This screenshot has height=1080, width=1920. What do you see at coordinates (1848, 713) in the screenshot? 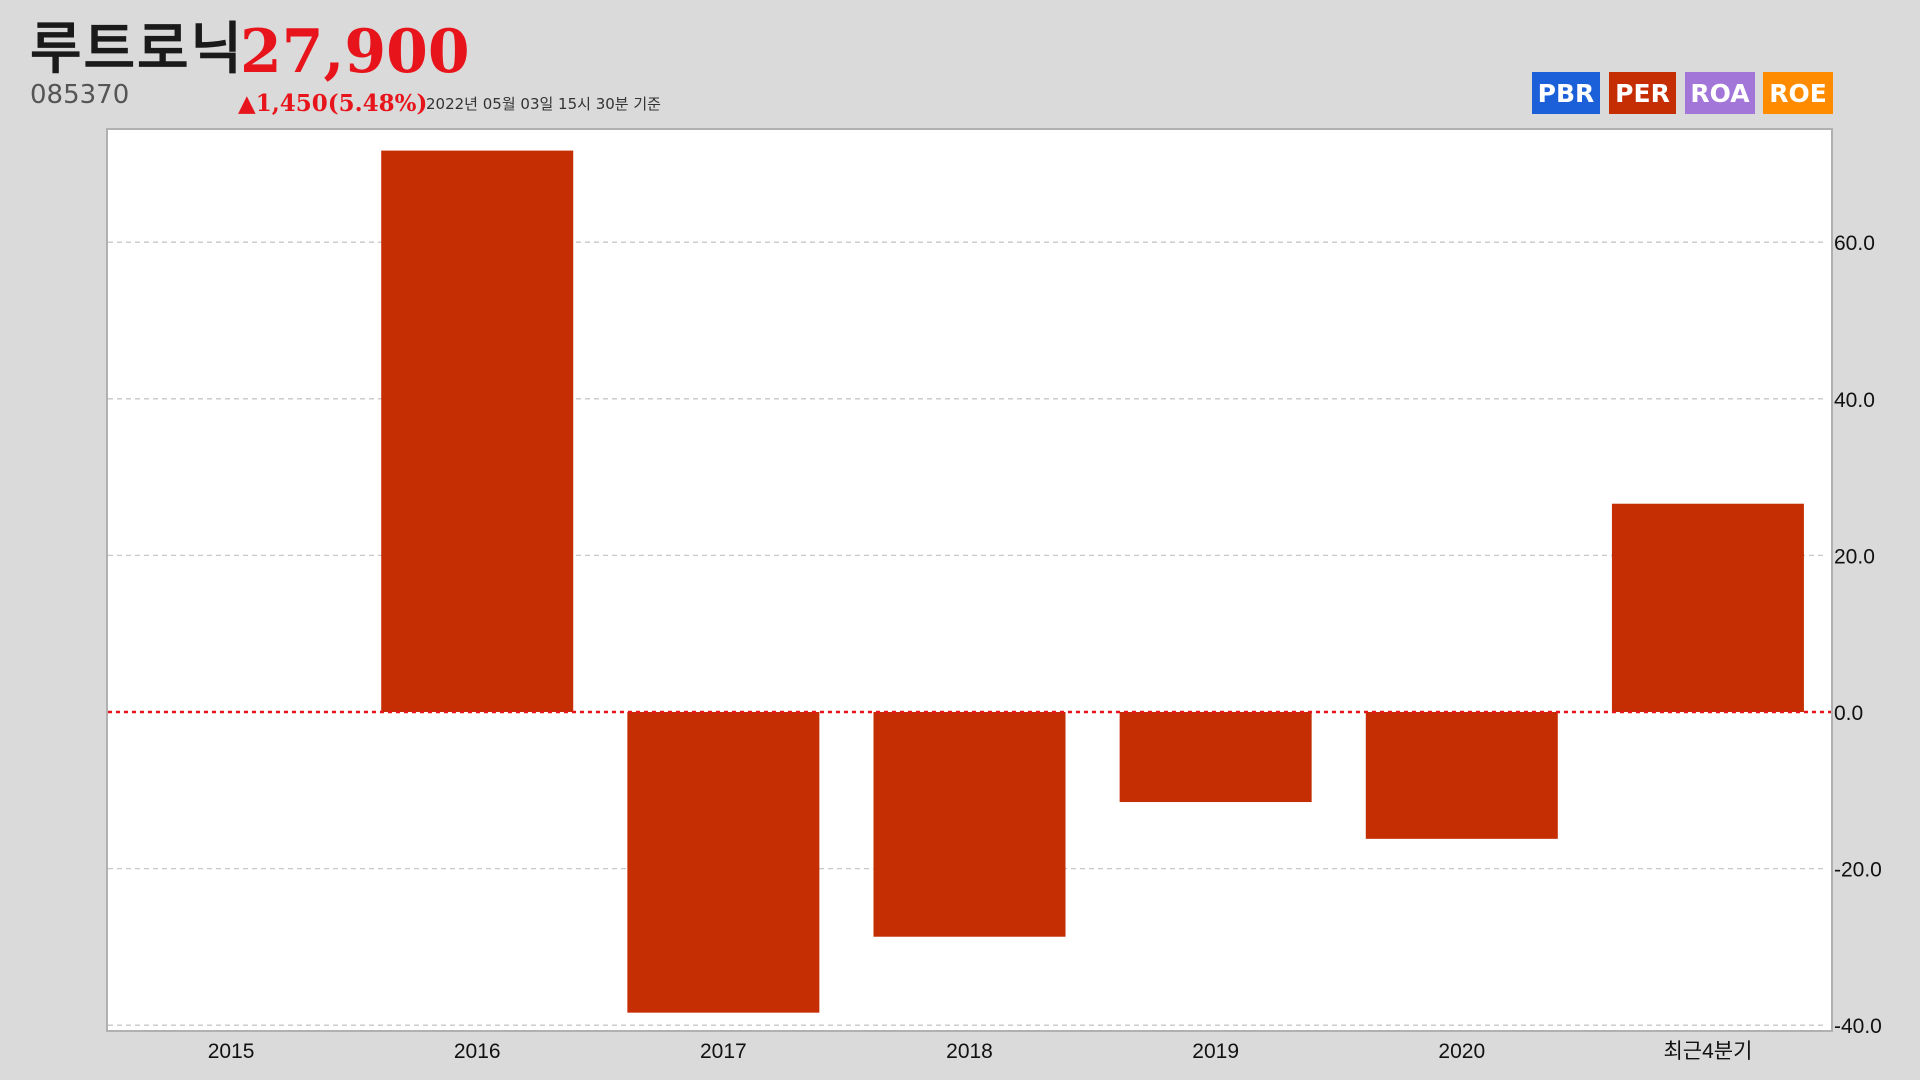
I see `y-tick-label: 0.0` at bounding box center [1848, 713].